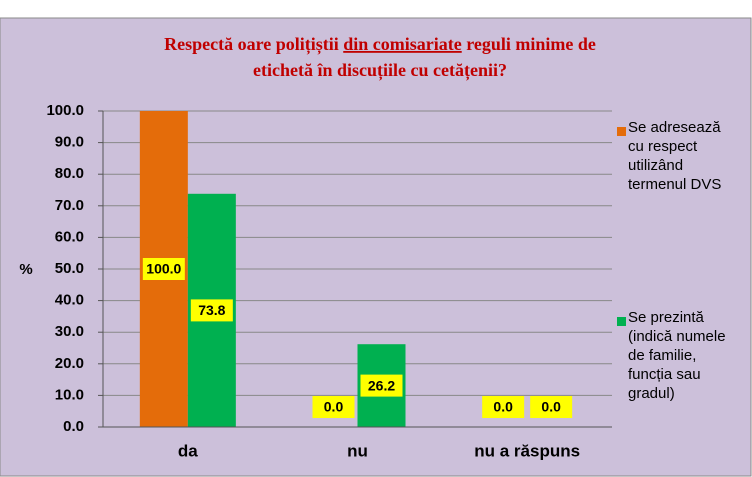  I want to click on y-tick-label: 10.0, so click(69, 394).